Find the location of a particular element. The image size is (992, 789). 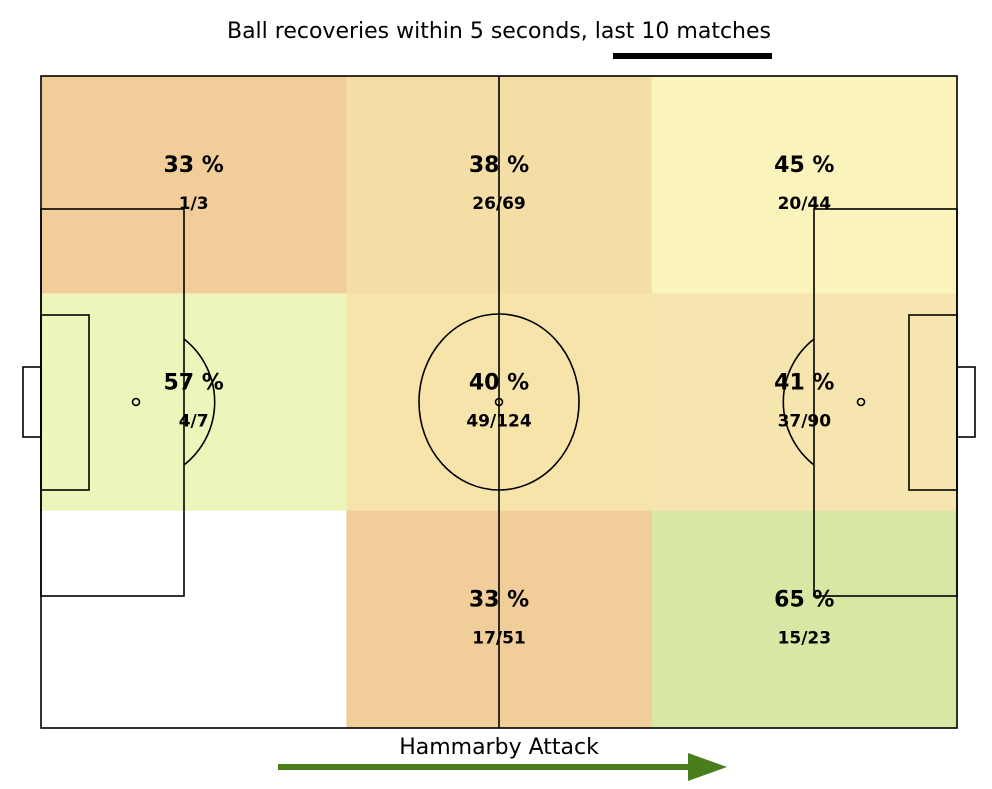

left-penalty-spot is located at coordinates (136, 402).